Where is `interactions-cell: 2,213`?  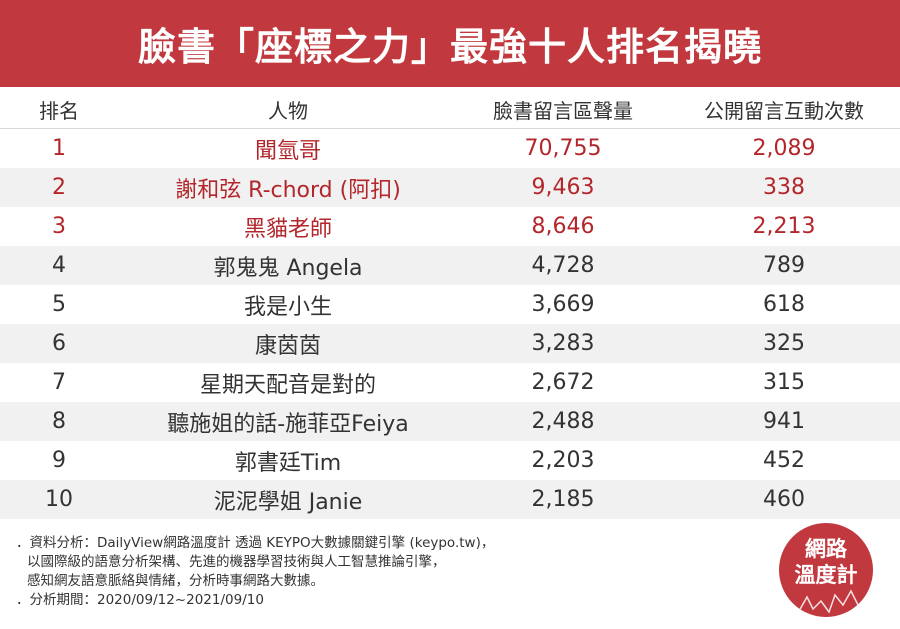 interactions-cell: 2,213 is located at coordinates (784, 226).